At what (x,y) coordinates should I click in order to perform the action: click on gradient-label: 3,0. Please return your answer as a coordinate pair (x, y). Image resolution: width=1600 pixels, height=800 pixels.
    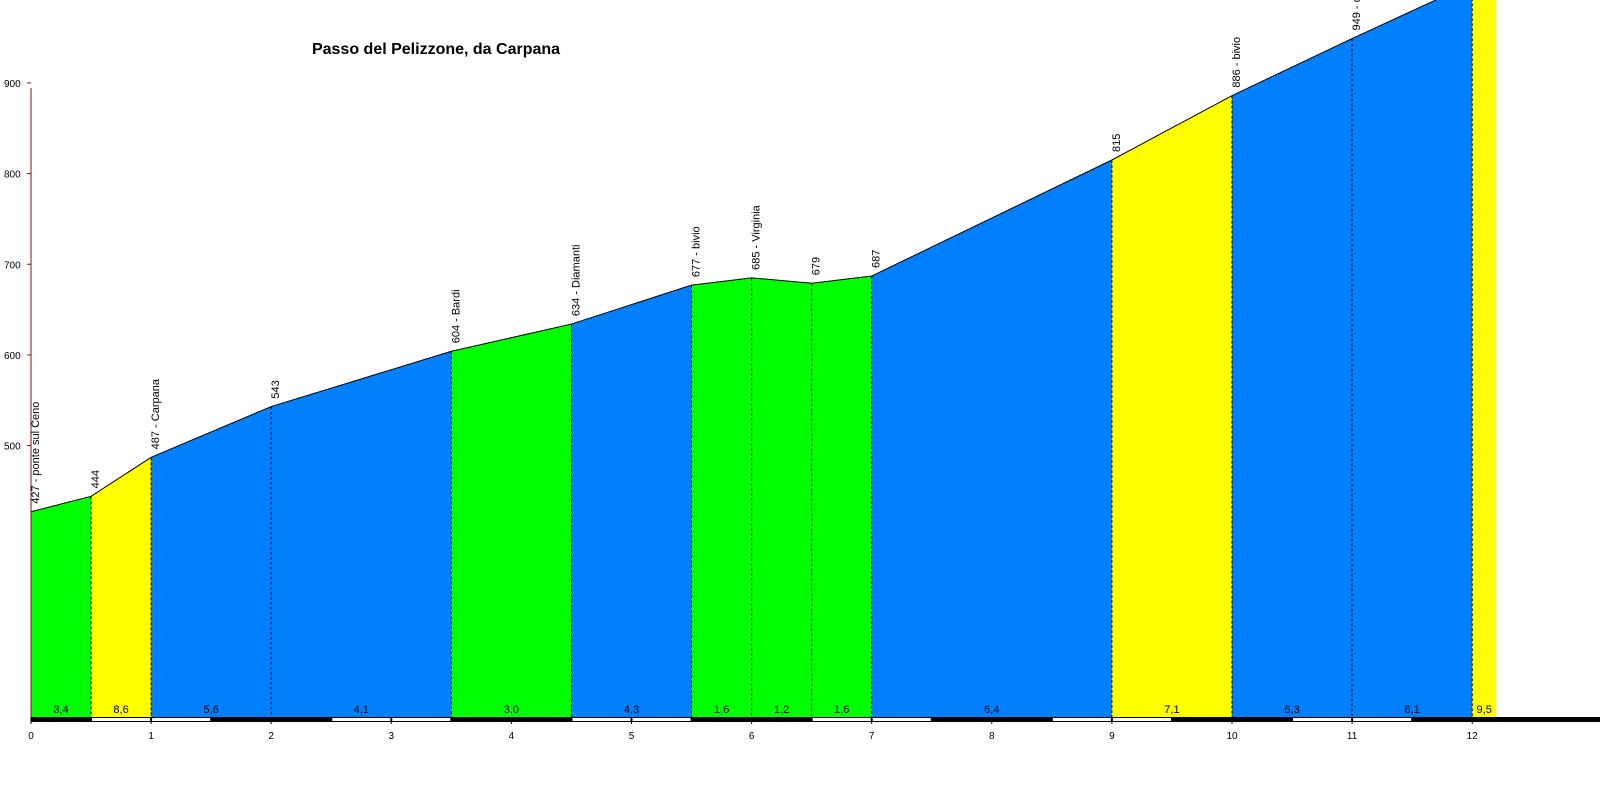
    Looking at the image, I should click on (511, 710).